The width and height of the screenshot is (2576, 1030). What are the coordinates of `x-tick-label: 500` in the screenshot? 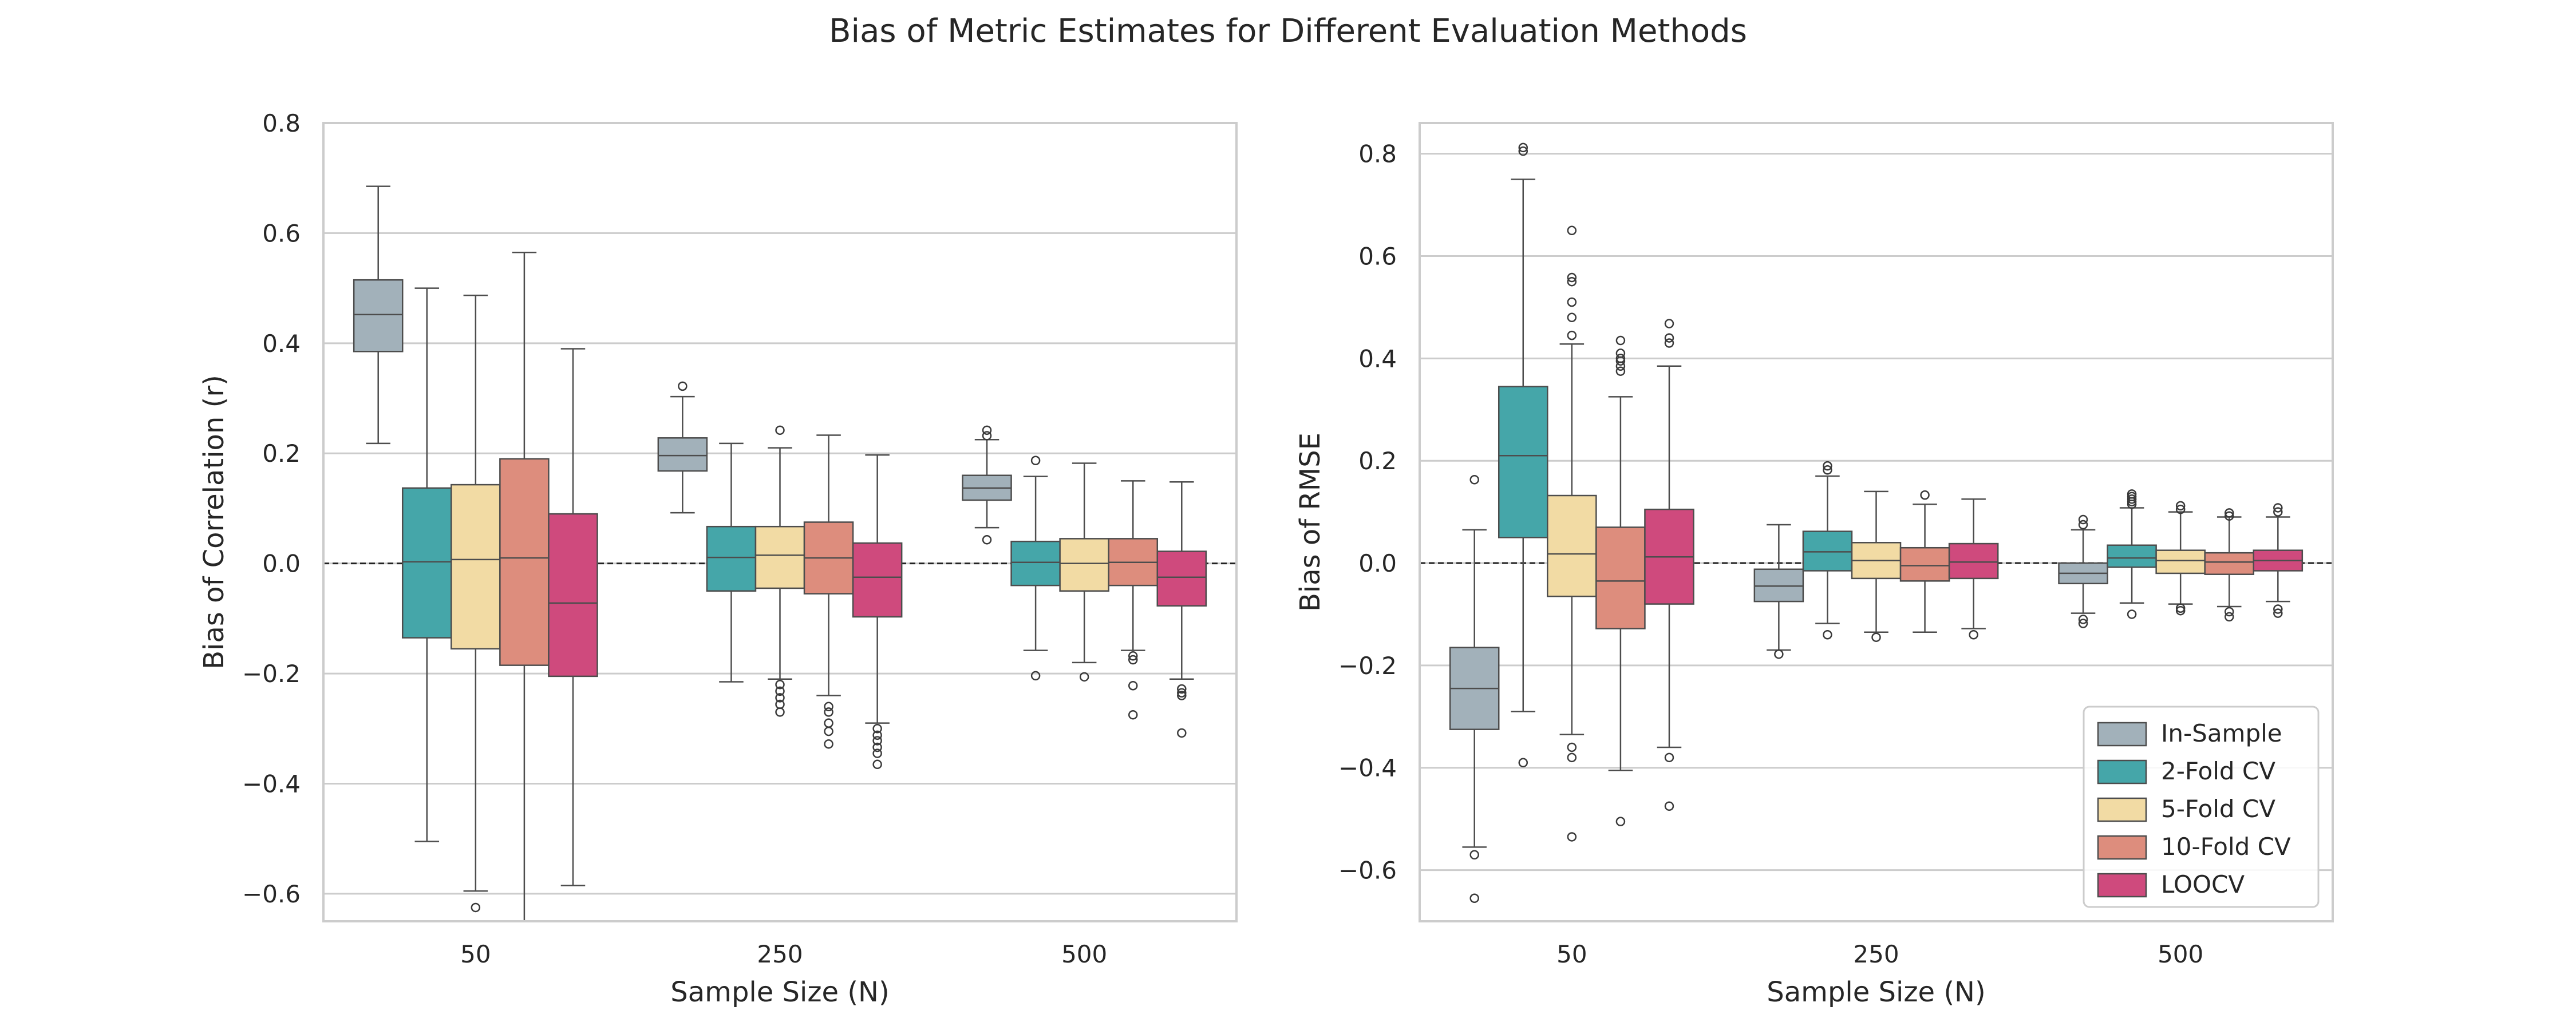 It's located at (2180, 954).